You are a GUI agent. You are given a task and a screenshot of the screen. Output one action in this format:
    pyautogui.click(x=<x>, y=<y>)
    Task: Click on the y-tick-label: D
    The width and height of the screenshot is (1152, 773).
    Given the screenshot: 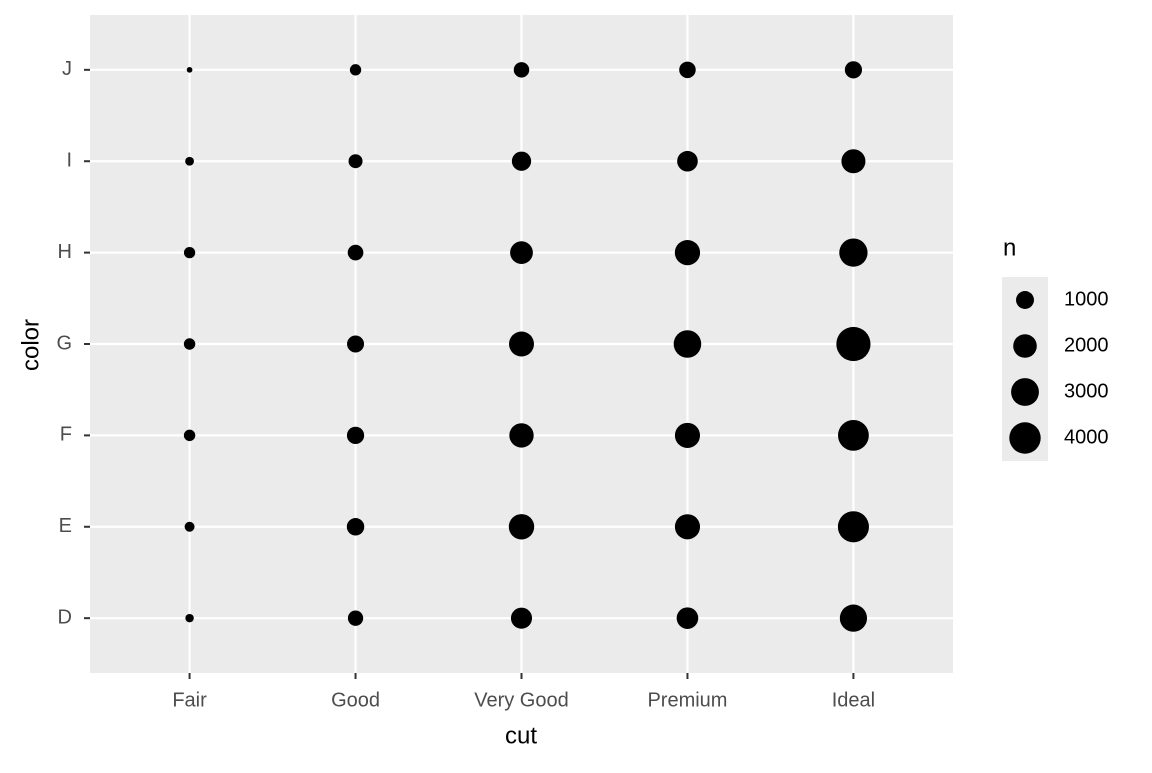 What is the action you would take?
    pyautogui.click(x=65, y=617)
    